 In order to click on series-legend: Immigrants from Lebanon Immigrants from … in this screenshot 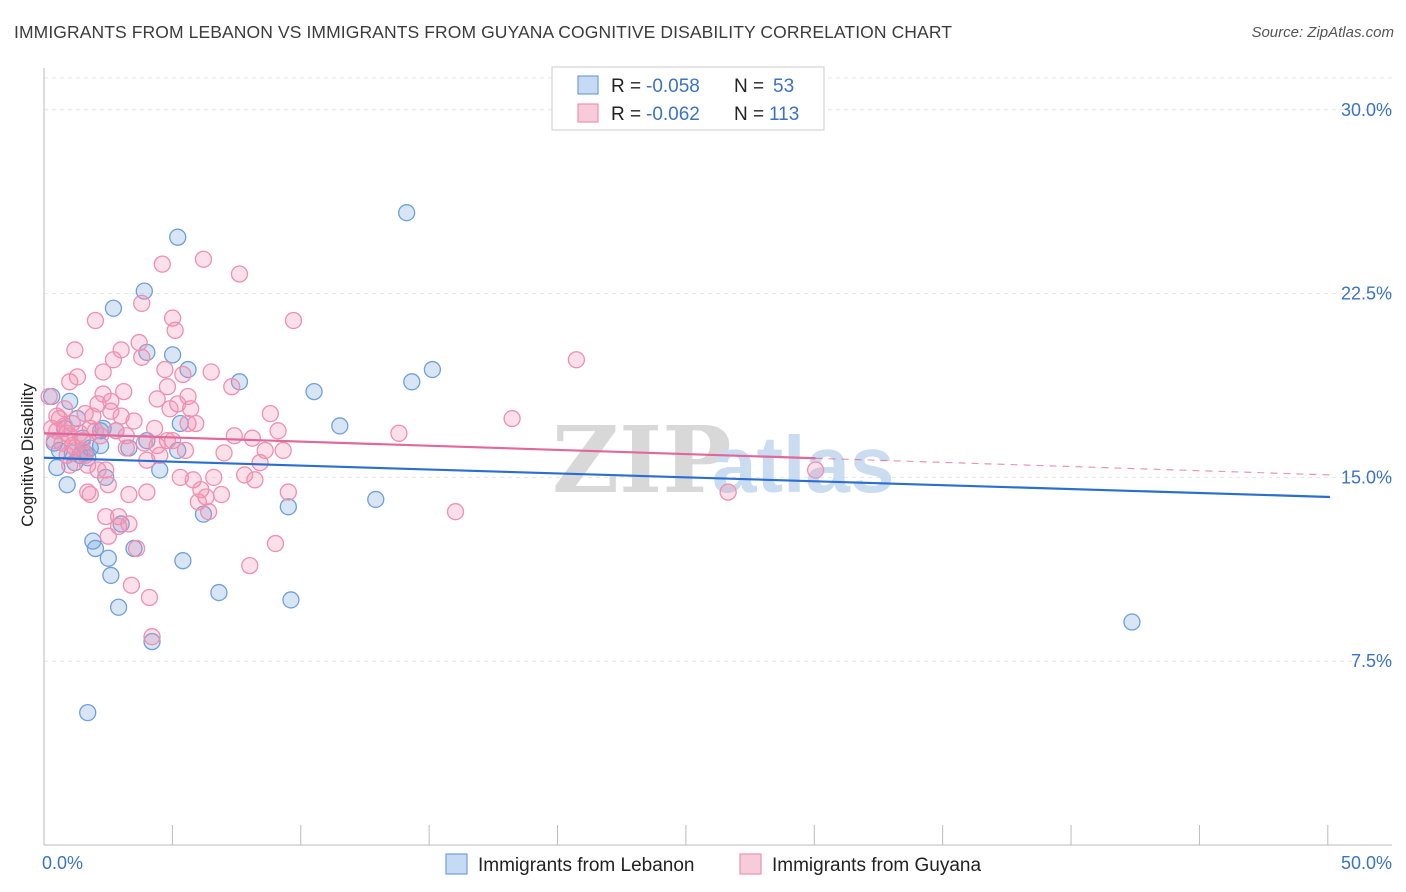, I will do `click(713, 864)`.